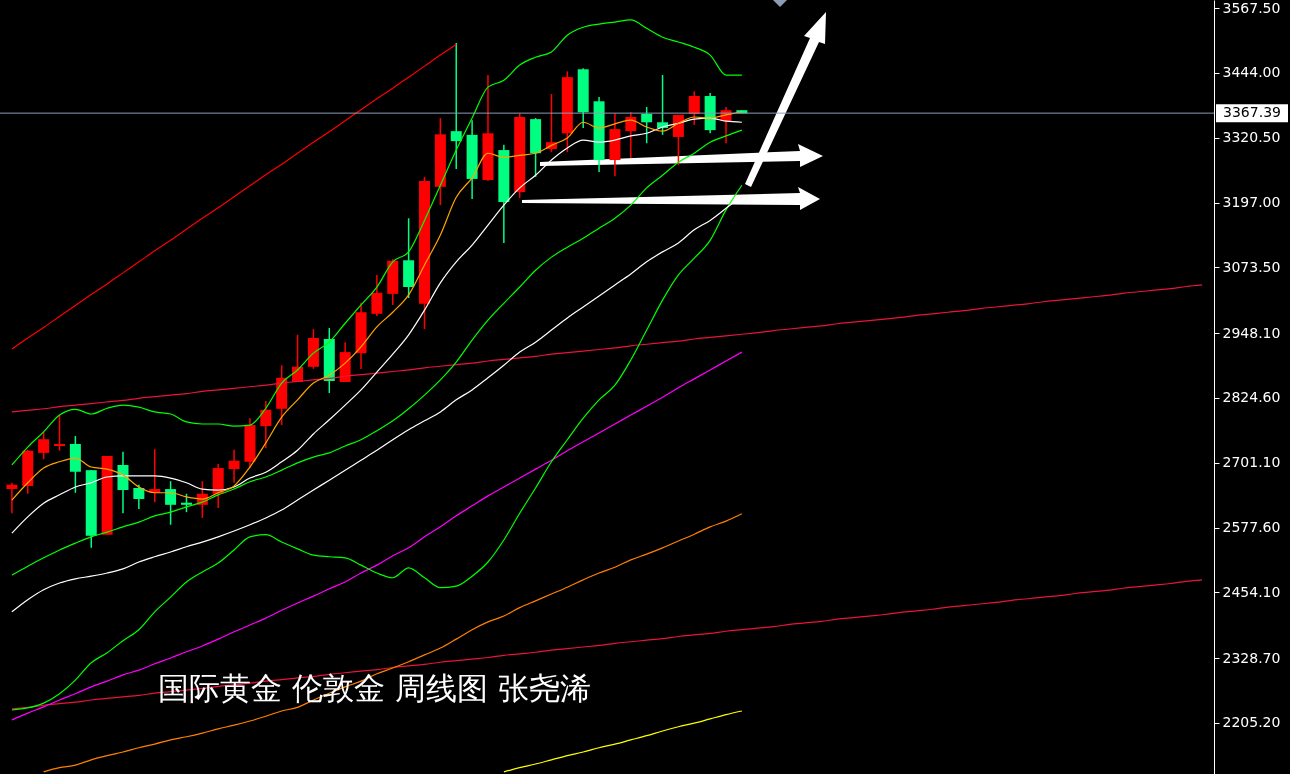 This screenshot has width=1290, height=774. I want to click on y-tick-label: 3073.50, so click(1251, 266).